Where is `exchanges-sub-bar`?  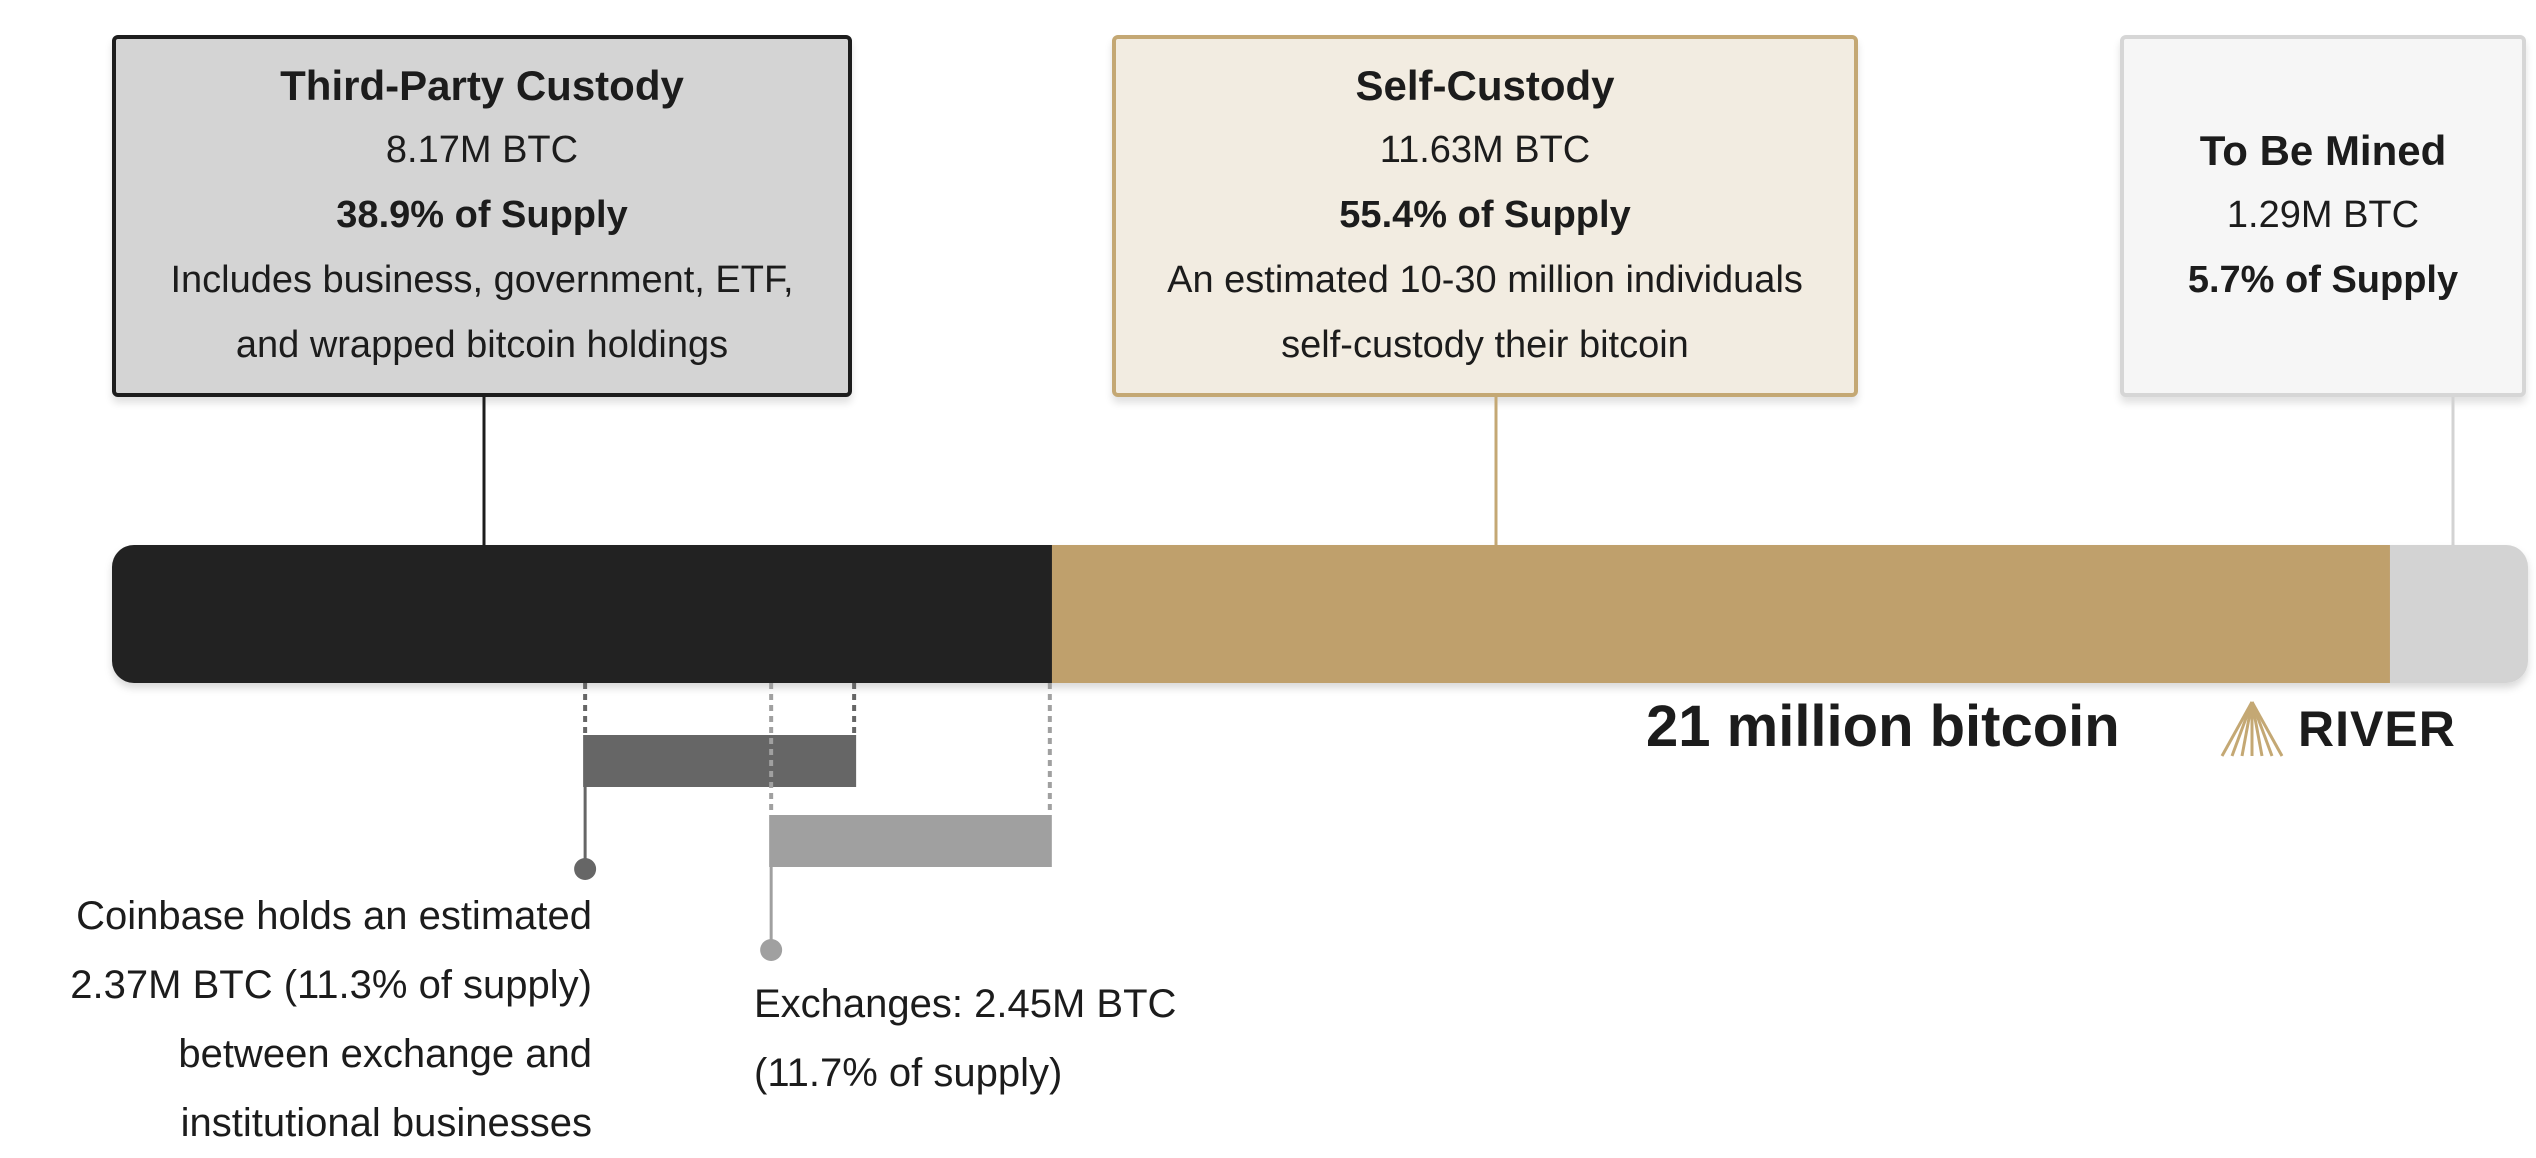
exchanges-sub-bar is located at coordinates (910, 841).